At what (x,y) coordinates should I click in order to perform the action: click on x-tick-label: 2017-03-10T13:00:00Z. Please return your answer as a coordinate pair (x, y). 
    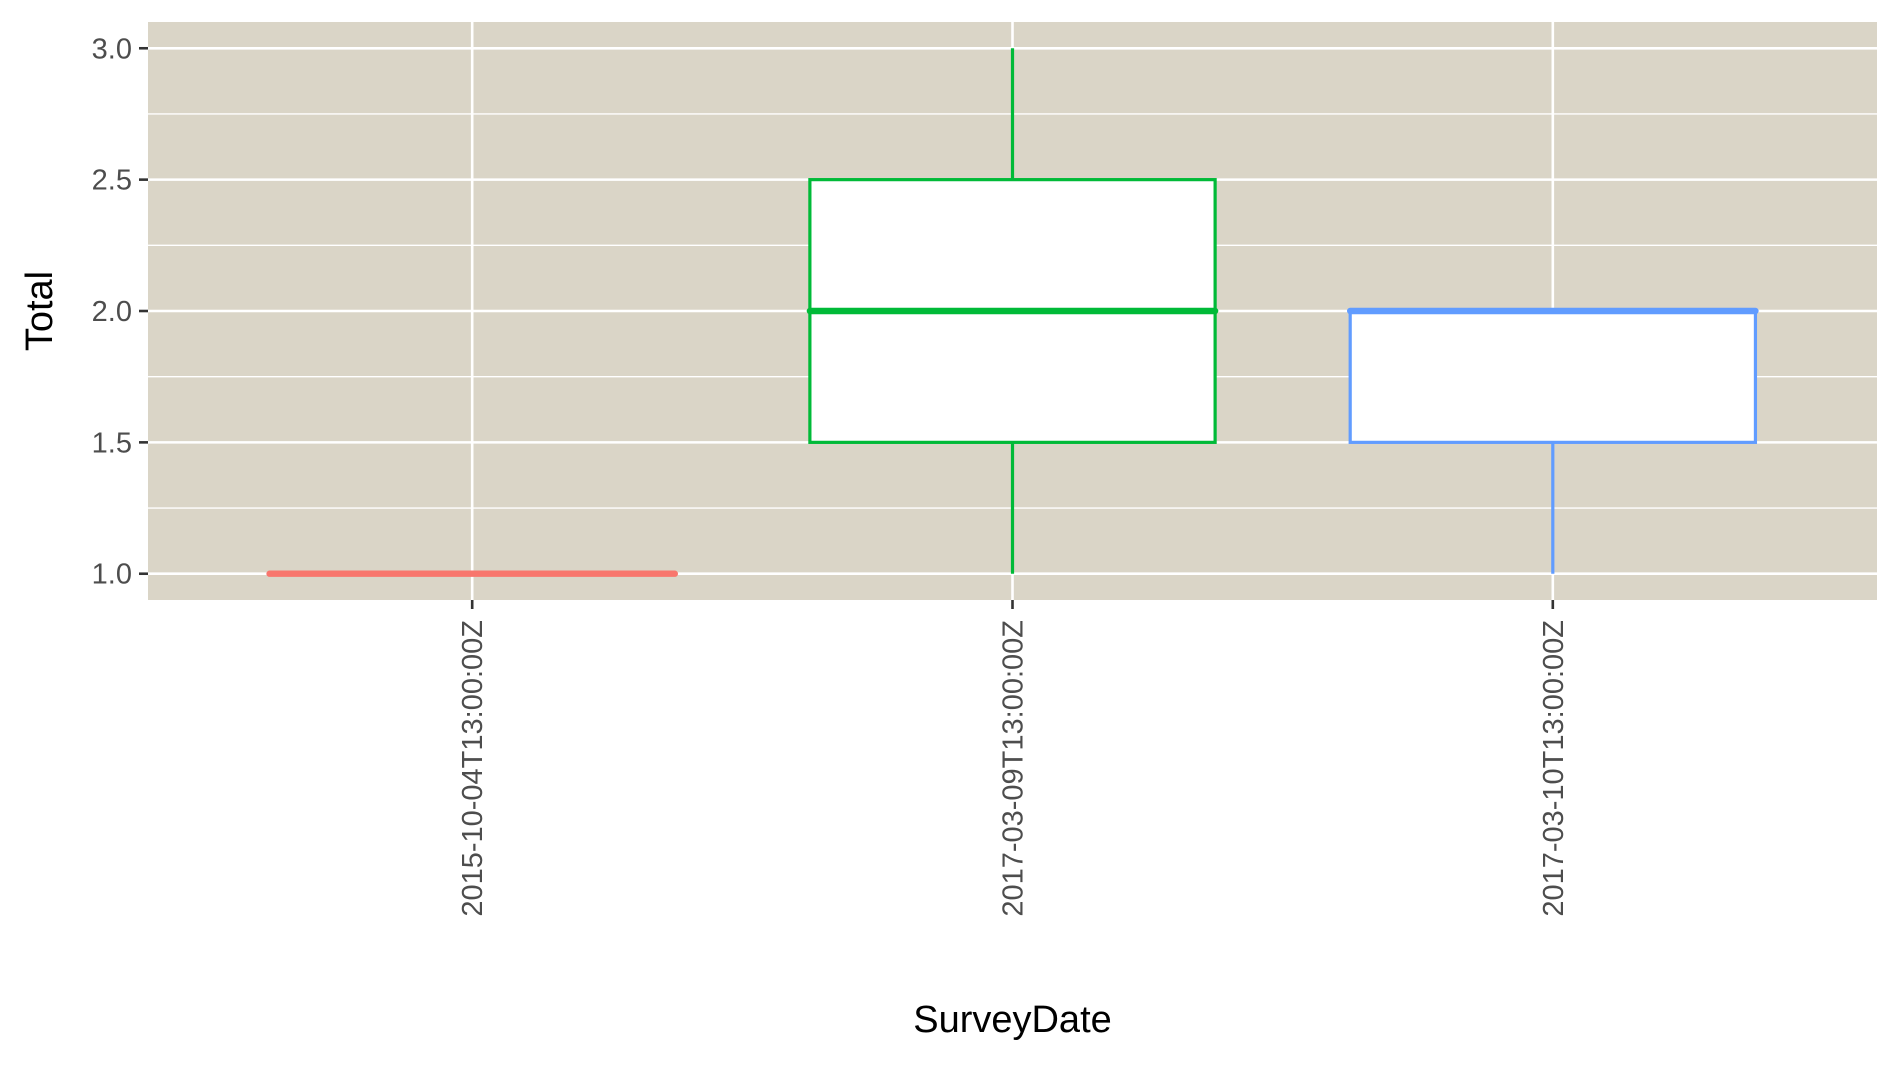
    Looking at the image, I should click on (1554, 768).